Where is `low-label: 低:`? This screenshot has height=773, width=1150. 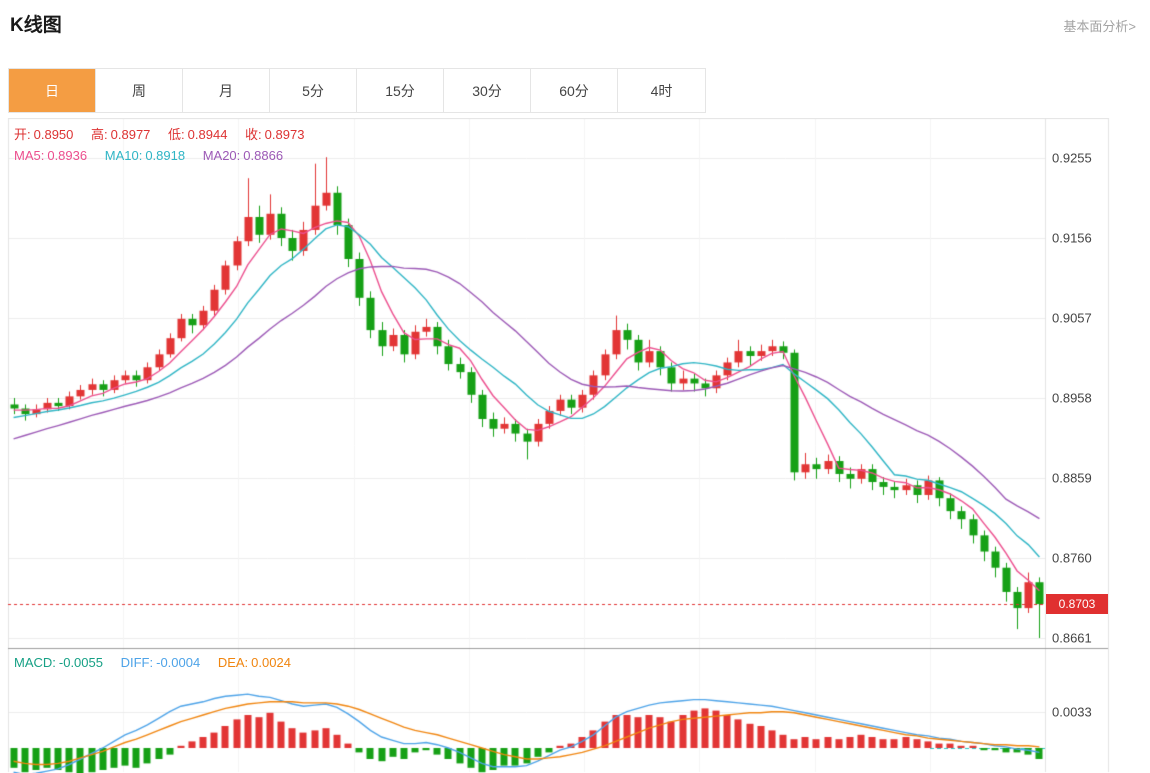 low-label: 低: is located at coordinates (176, 134).